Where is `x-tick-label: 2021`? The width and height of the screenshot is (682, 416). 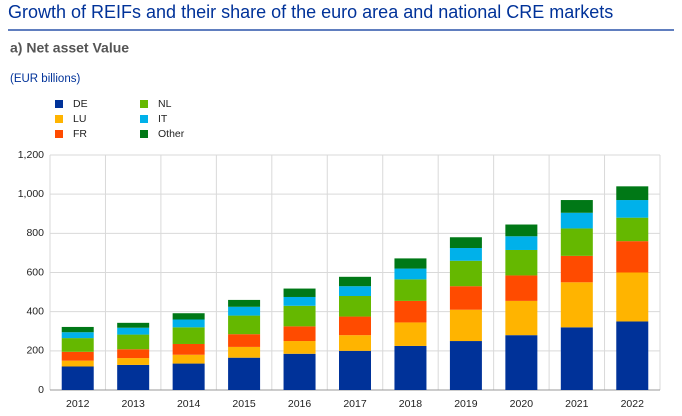 x-tick-label: 2021 is located at coordinates (577, 404).